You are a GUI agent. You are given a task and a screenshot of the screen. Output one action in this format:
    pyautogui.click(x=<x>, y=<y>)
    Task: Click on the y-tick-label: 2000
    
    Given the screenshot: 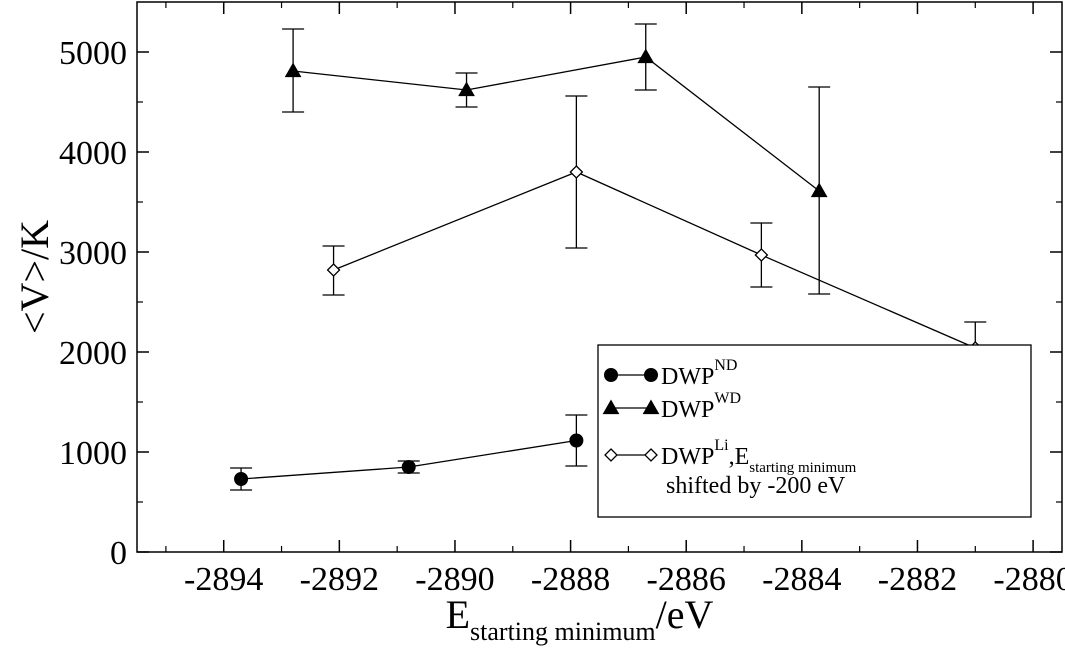 What is the action you would take?
    pyautogui.click(x=93, y=353)
    